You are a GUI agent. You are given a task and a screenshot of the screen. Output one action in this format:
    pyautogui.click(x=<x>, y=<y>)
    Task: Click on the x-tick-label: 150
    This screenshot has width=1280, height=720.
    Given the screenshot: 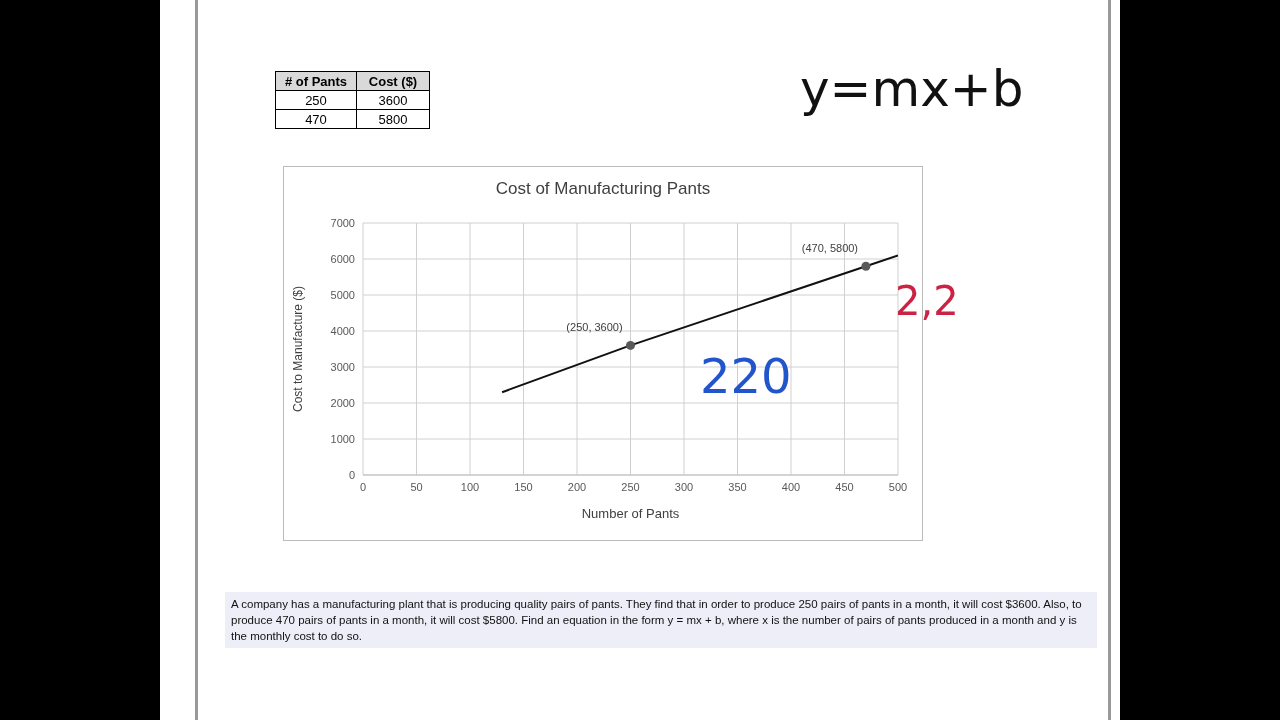 What is the action you would take?
    pyautogui.click(x=523, y=486)
    